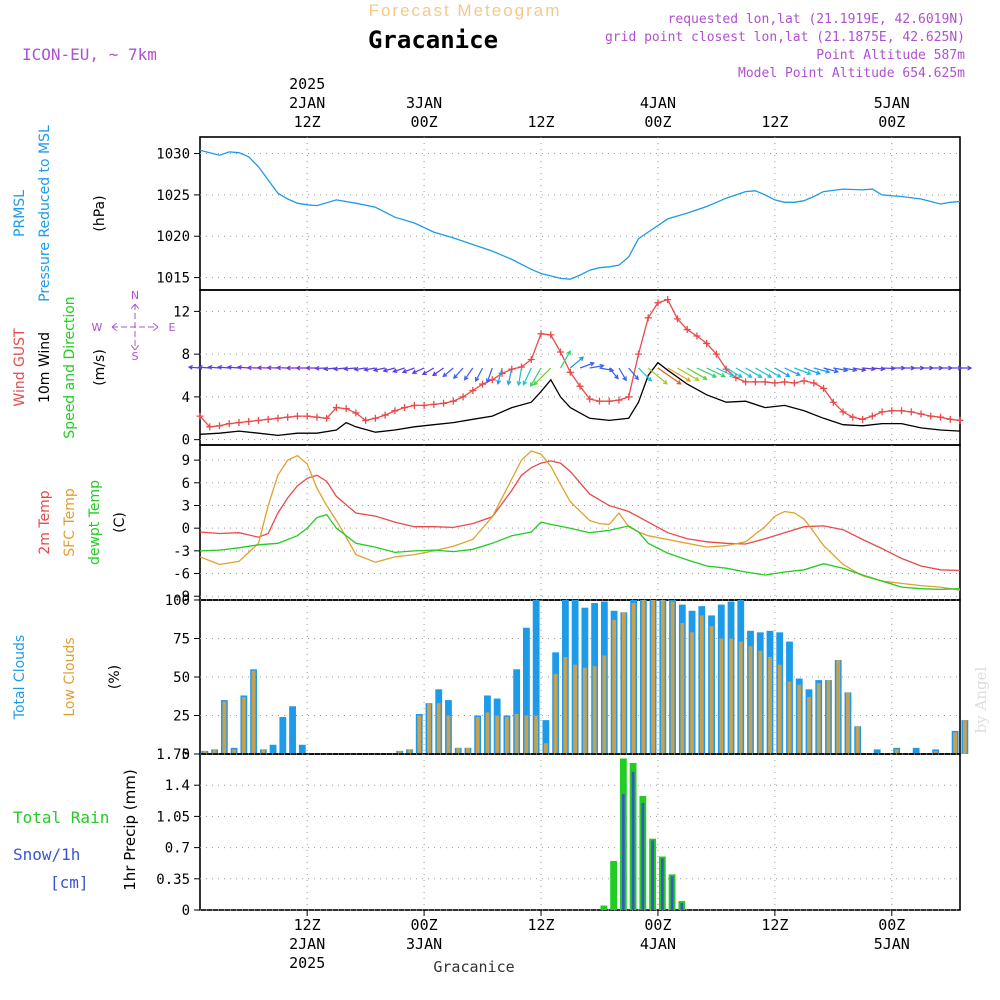 Image resolution: width=1000 pixels, height=1000 pixels. What do you see at coordinates (307, 84) in the screenshot?
I see `top-time-label: 2025` at bounding box center [307, 84].